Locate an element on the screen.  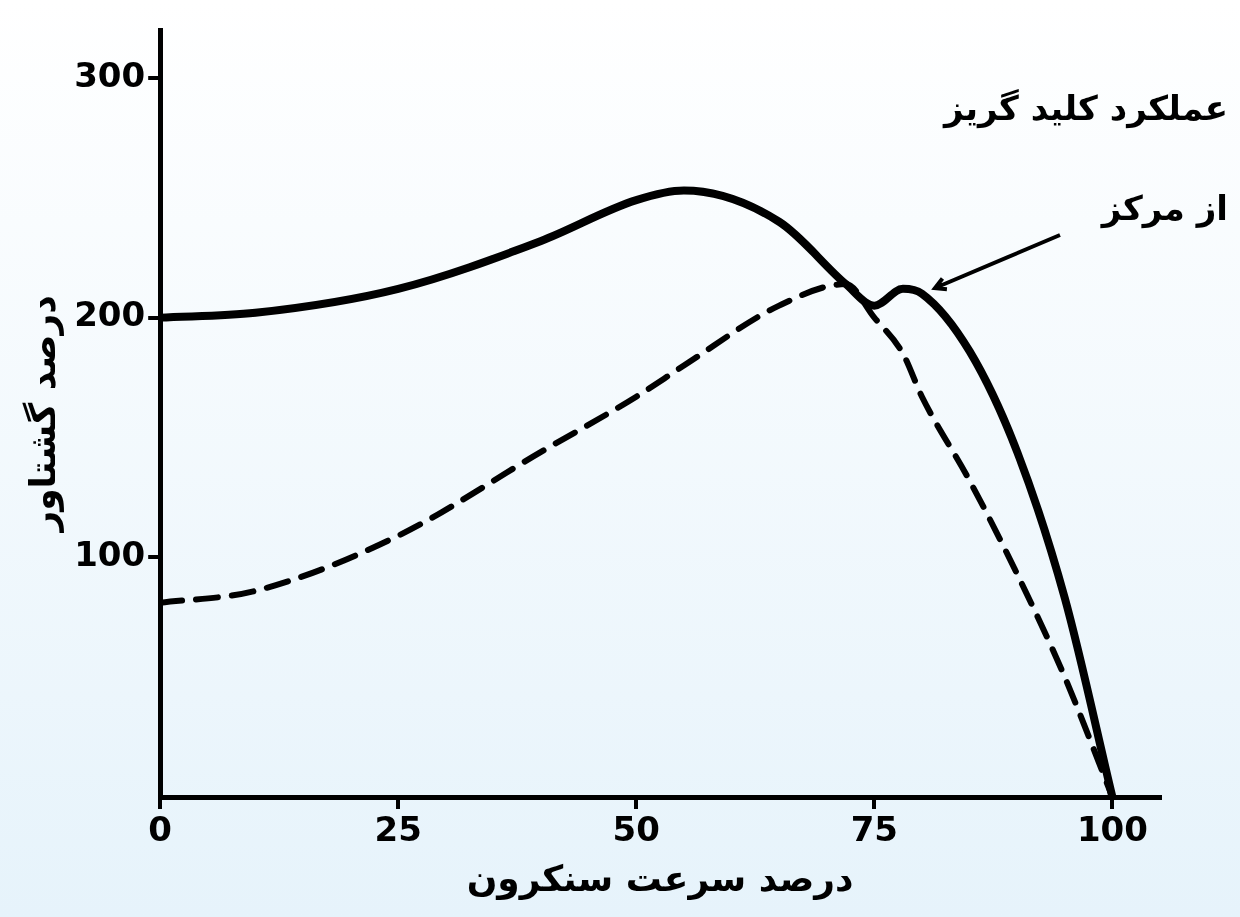
x-tick-label: 0 is located at coordinates (160, 829).